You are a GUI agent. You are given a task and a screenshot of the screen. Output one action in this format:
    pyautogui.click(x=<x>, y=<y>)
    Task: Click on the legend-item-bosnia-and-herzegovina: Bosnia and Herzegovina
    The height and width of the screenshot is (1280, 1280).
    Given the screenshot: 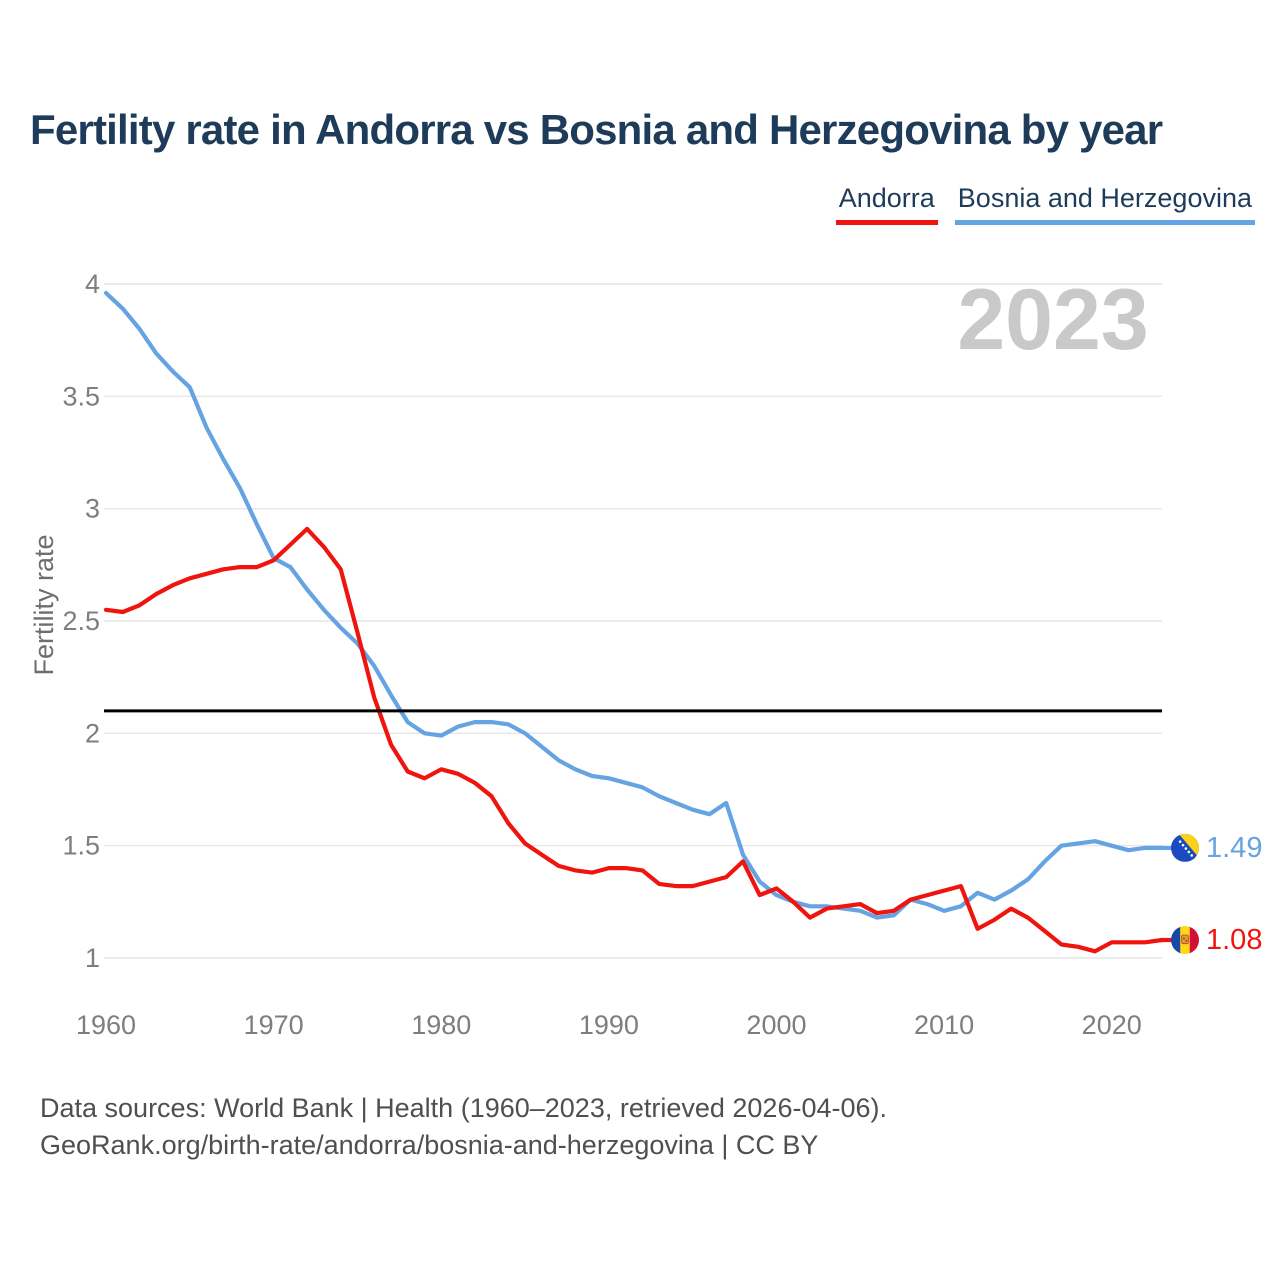 What is the action you would take?
    pyautogui.click(x=1104, y=204)
    